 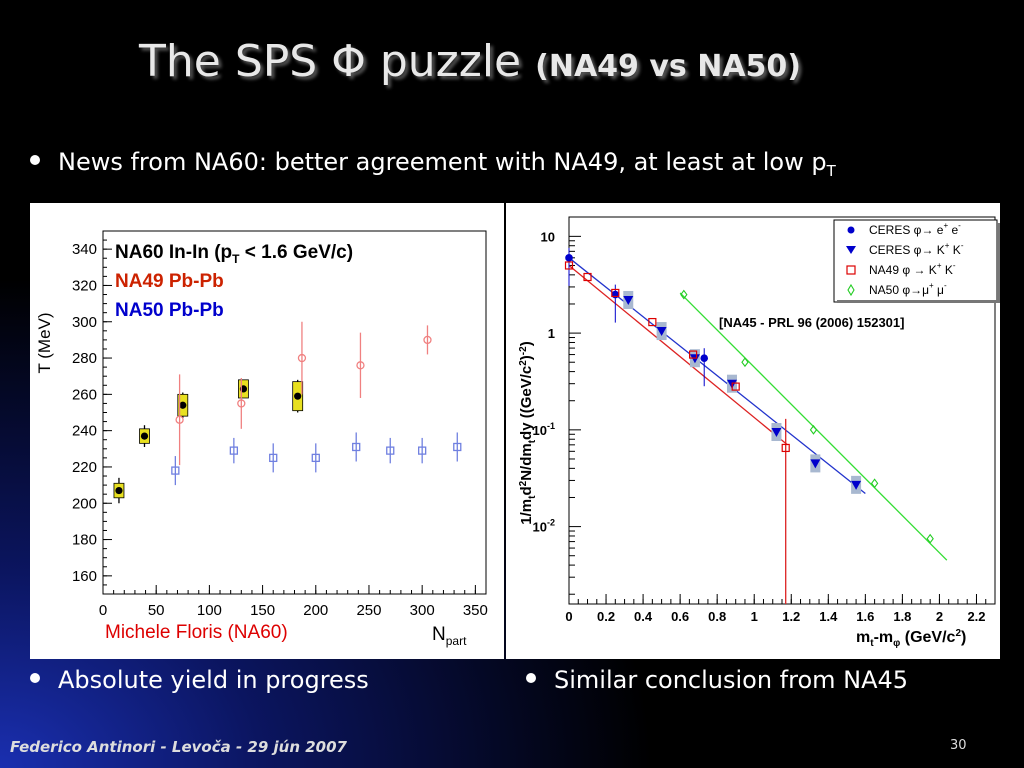 I want to click on footer-author: Federico Antinori - Levoča - 29 jún 2007, so click(x=178, y=747).